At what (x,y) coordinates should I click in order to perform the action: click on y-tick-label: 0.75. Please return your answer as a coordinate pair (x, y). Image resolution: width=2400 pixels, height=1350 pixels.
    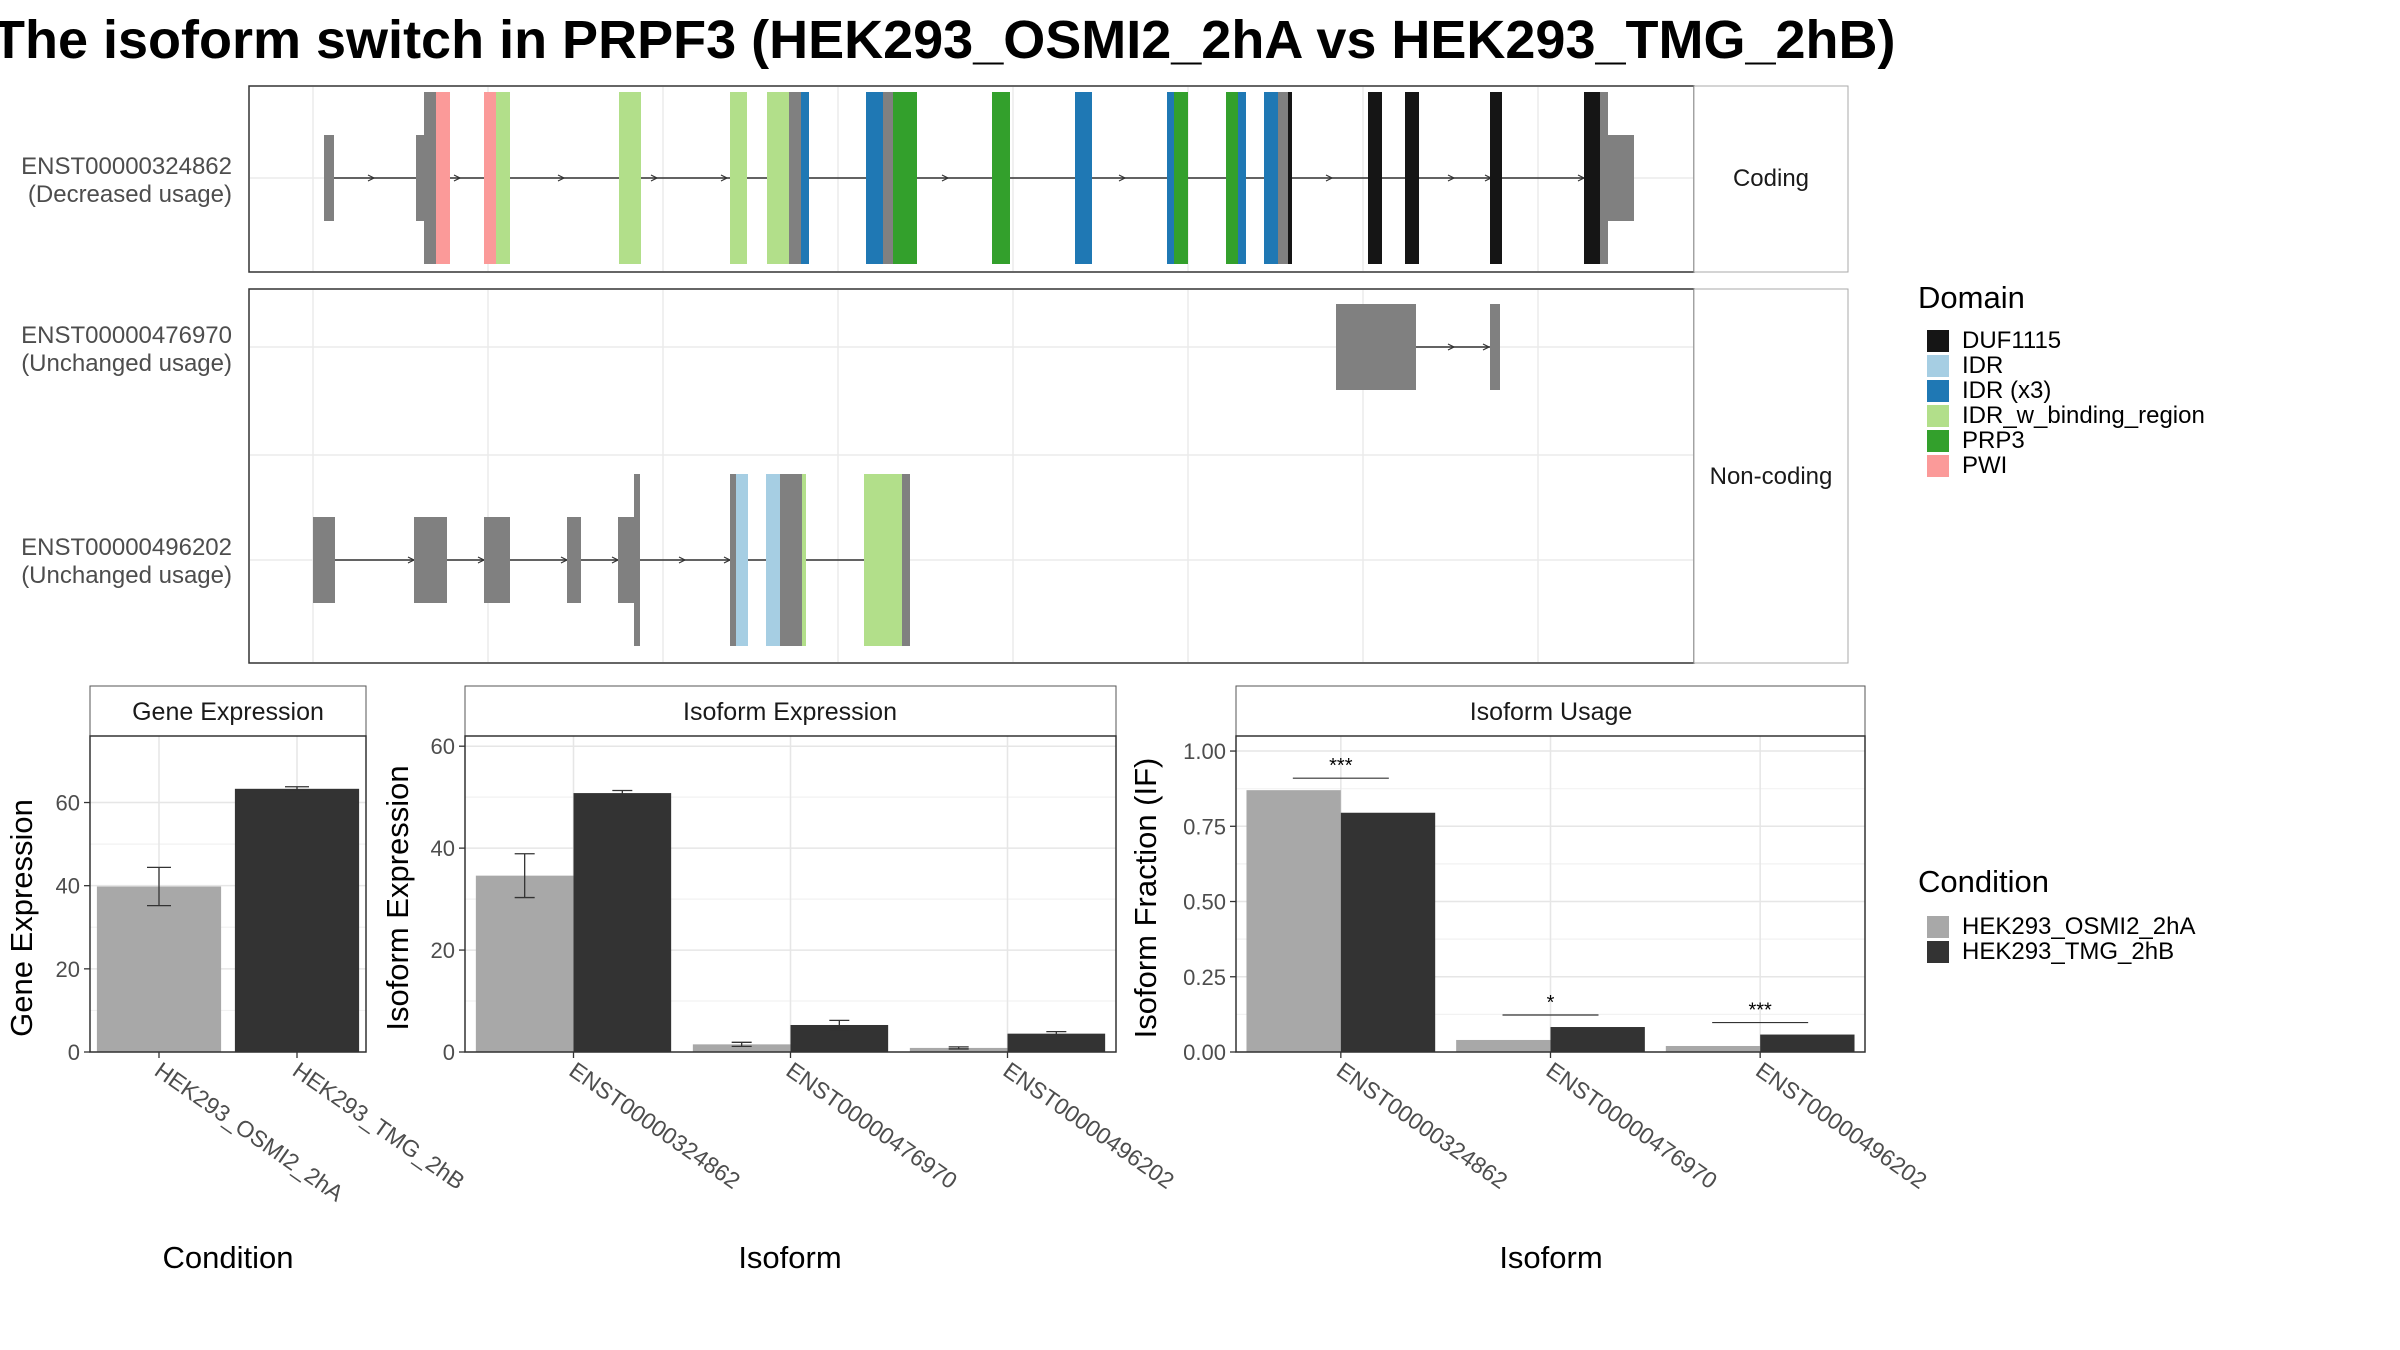
    Looking at the image, I should click on (1204, 826).